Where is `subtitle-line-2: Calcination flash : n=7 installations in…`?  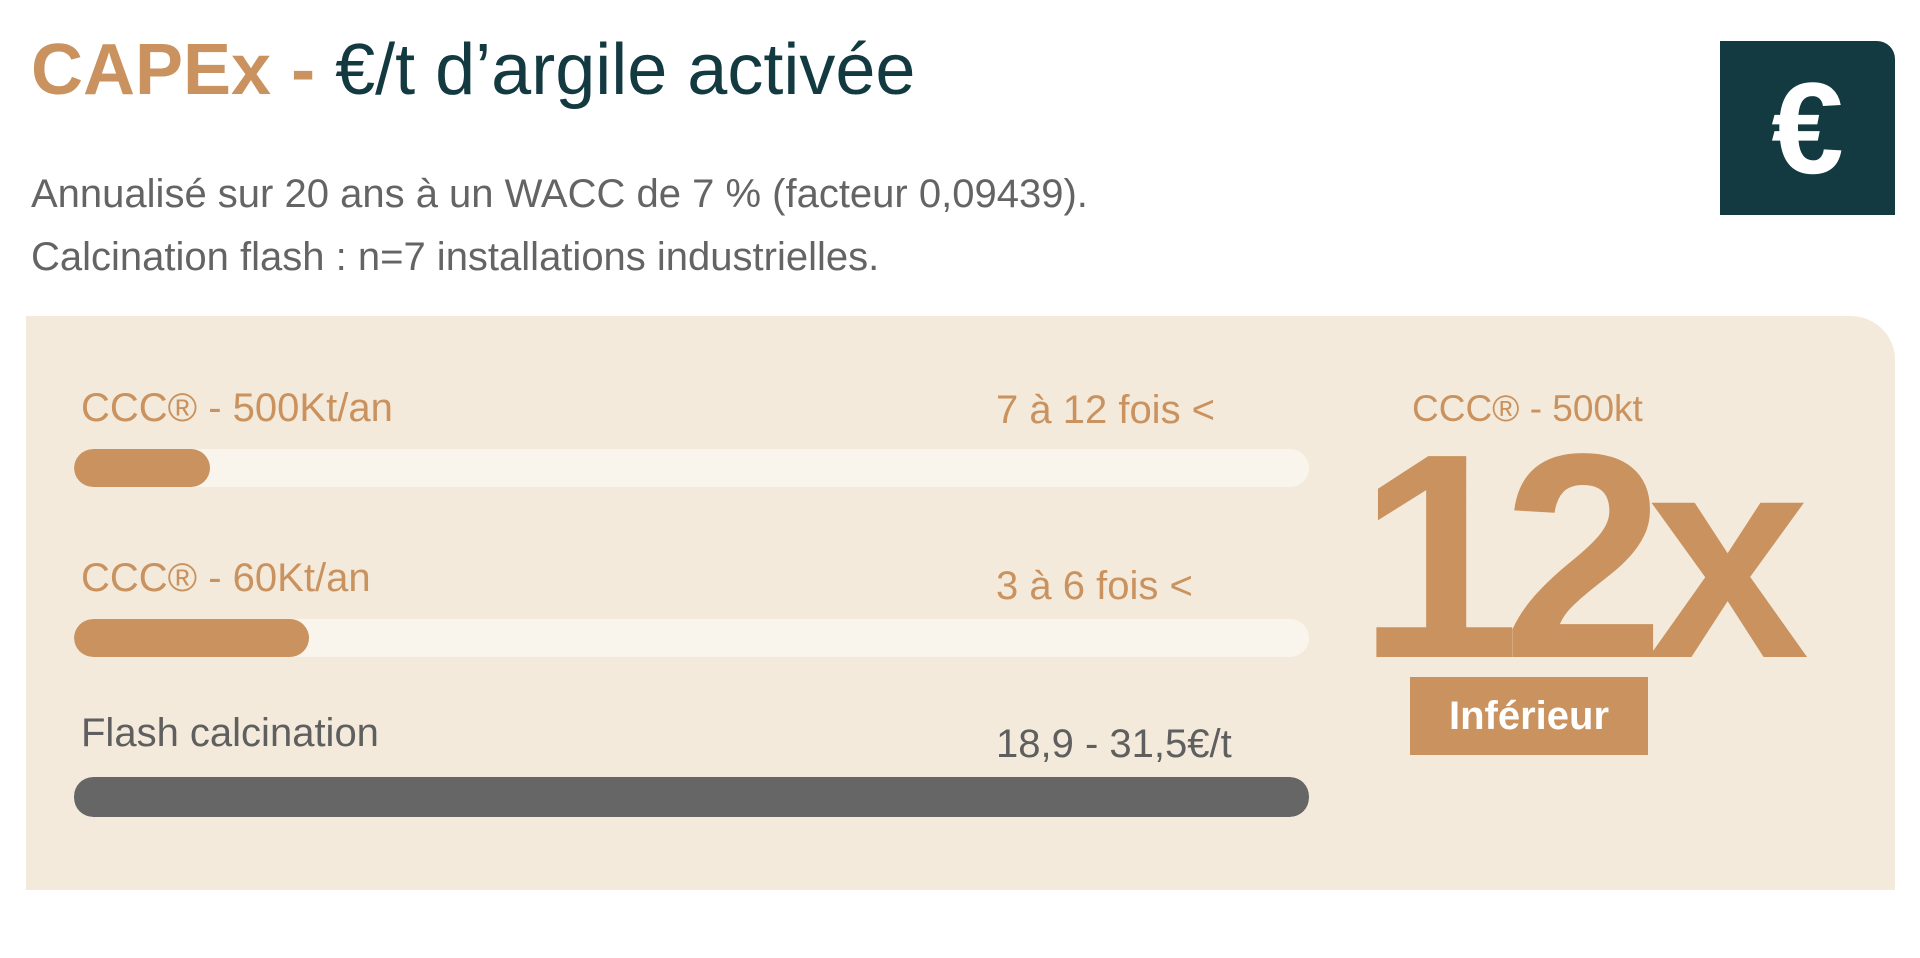 subtitle-line-2: Calcination flash : n=7 installations in… is located at coordinates (455, 257).